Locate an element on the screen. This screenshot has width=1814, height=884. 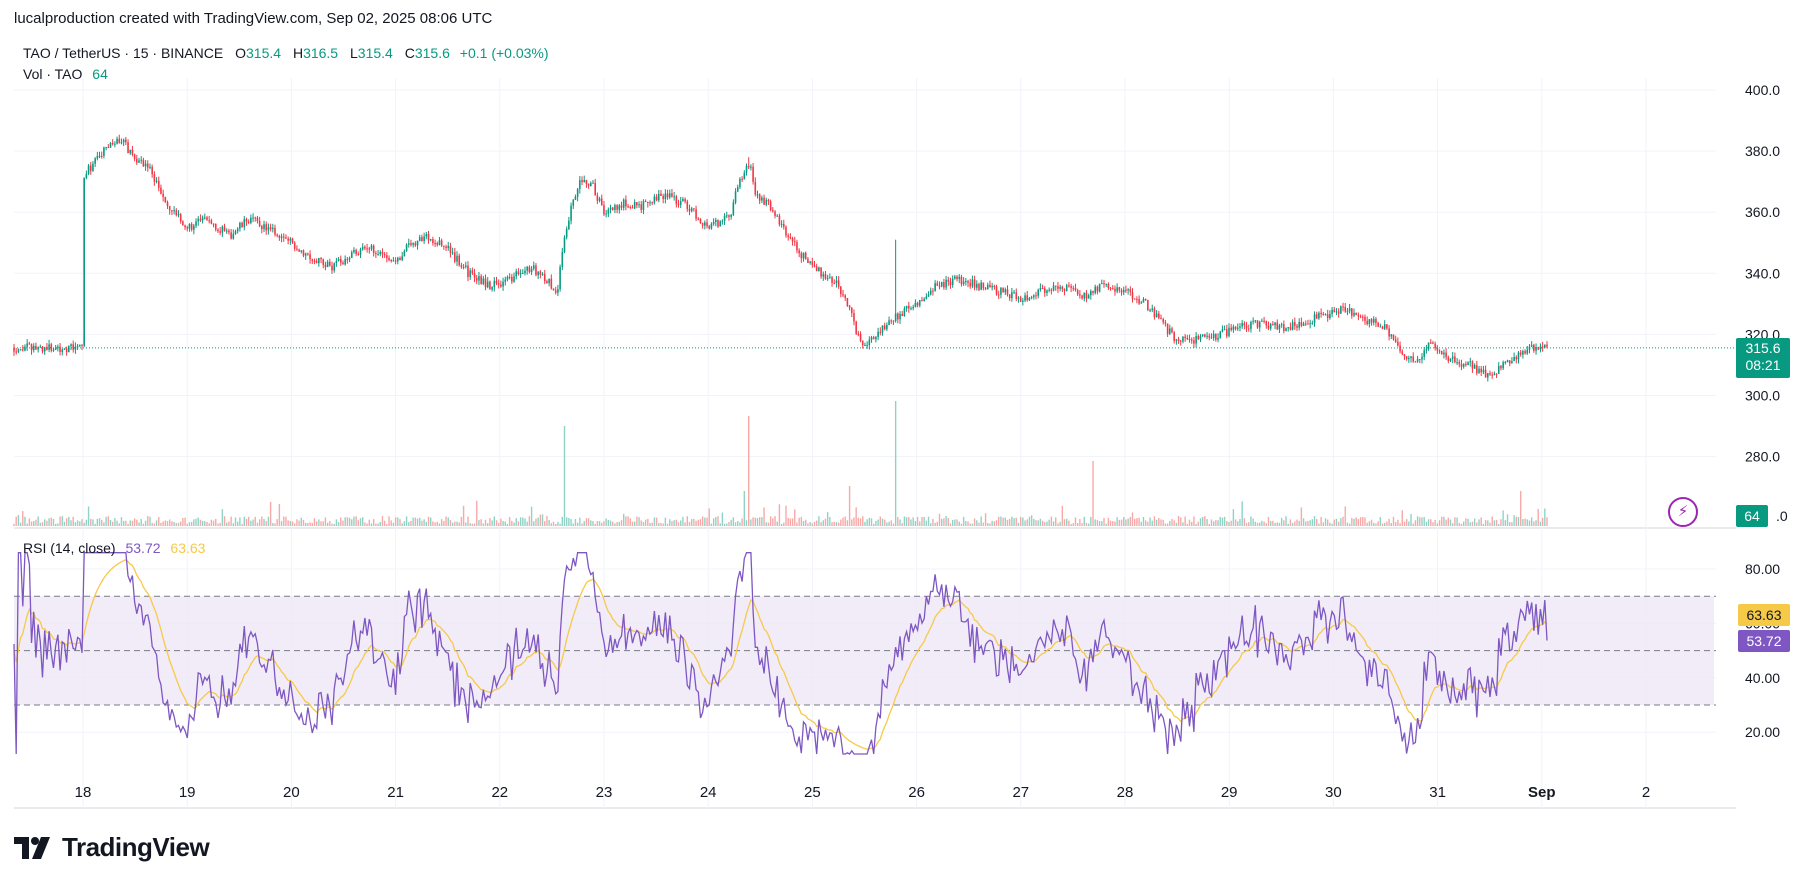
volume-legend: Vol · TAO 64 is located at coordinates (65, 74).